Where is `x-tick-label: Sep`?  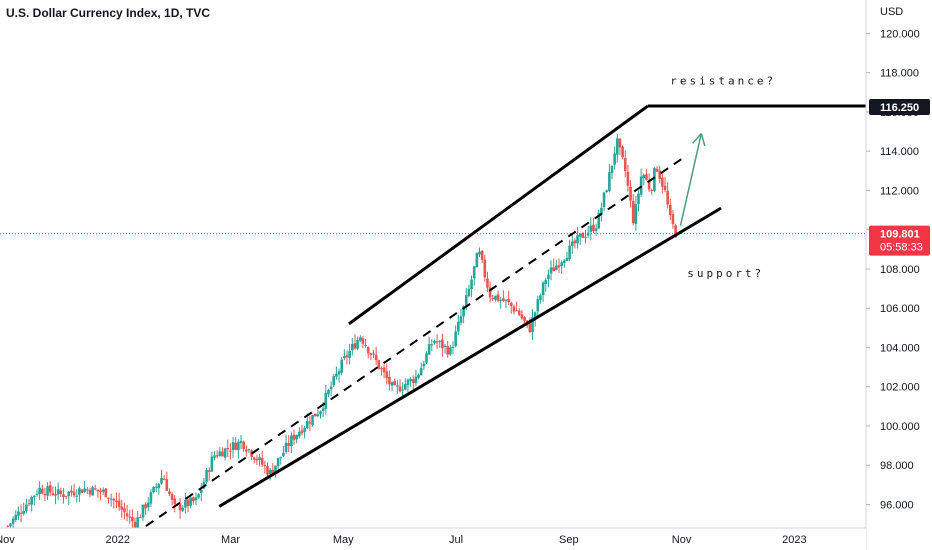 x-tick-label: Sep is located at coordinates (569, 540).